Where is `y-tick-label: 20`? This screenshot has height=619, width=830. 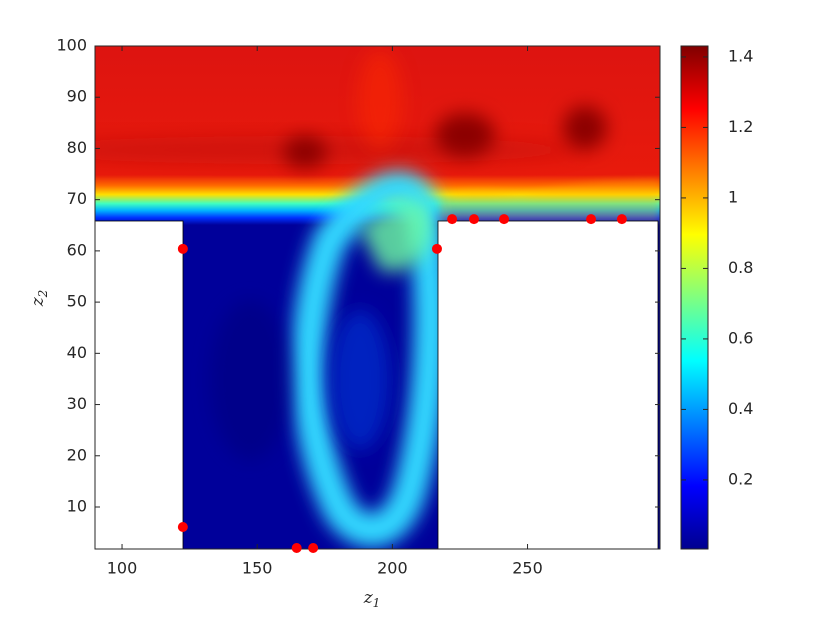 y-tick-label: 20 is located at coordinates (77, 454).